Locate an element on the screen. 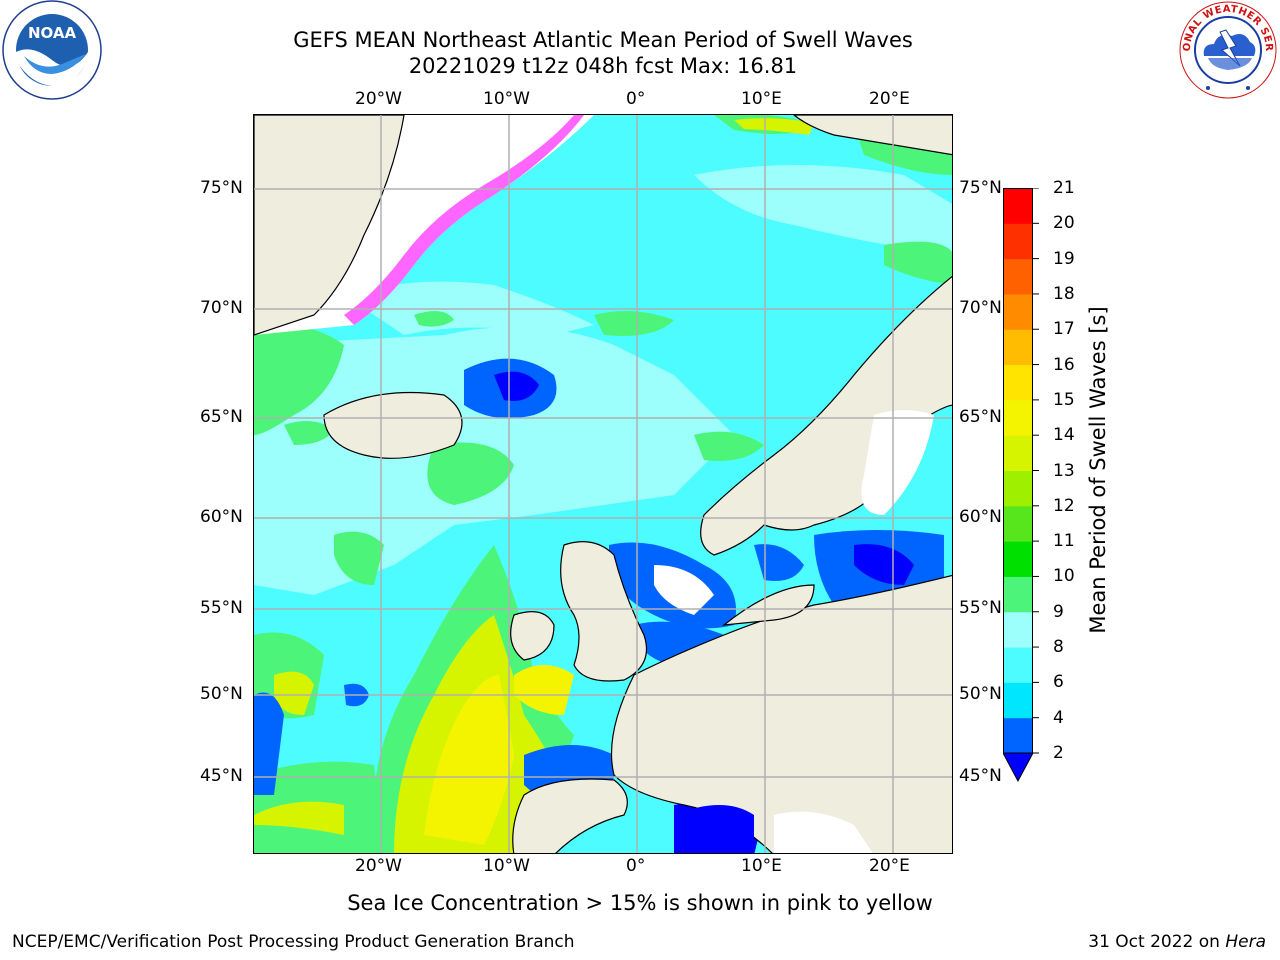  colorbar-tick-label: 2 is located at coordinates (1058, 753).